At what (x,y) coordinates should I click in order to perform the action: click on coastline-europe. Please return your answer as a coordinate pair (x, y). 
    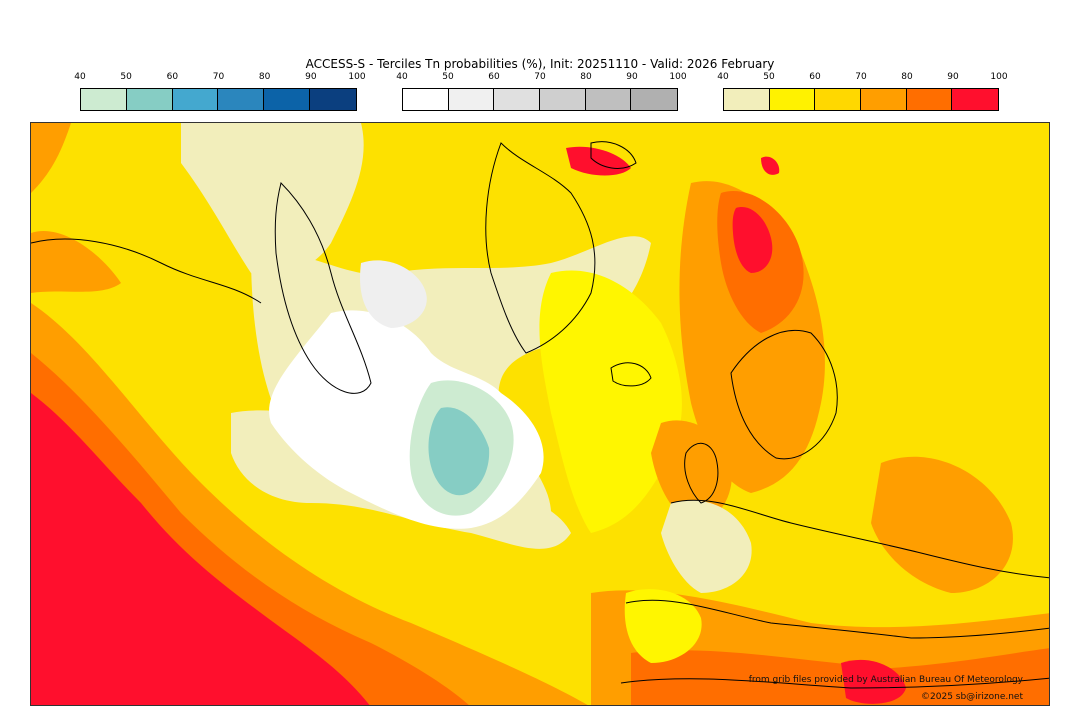
    Looking at the image, I should click on (859, 539).